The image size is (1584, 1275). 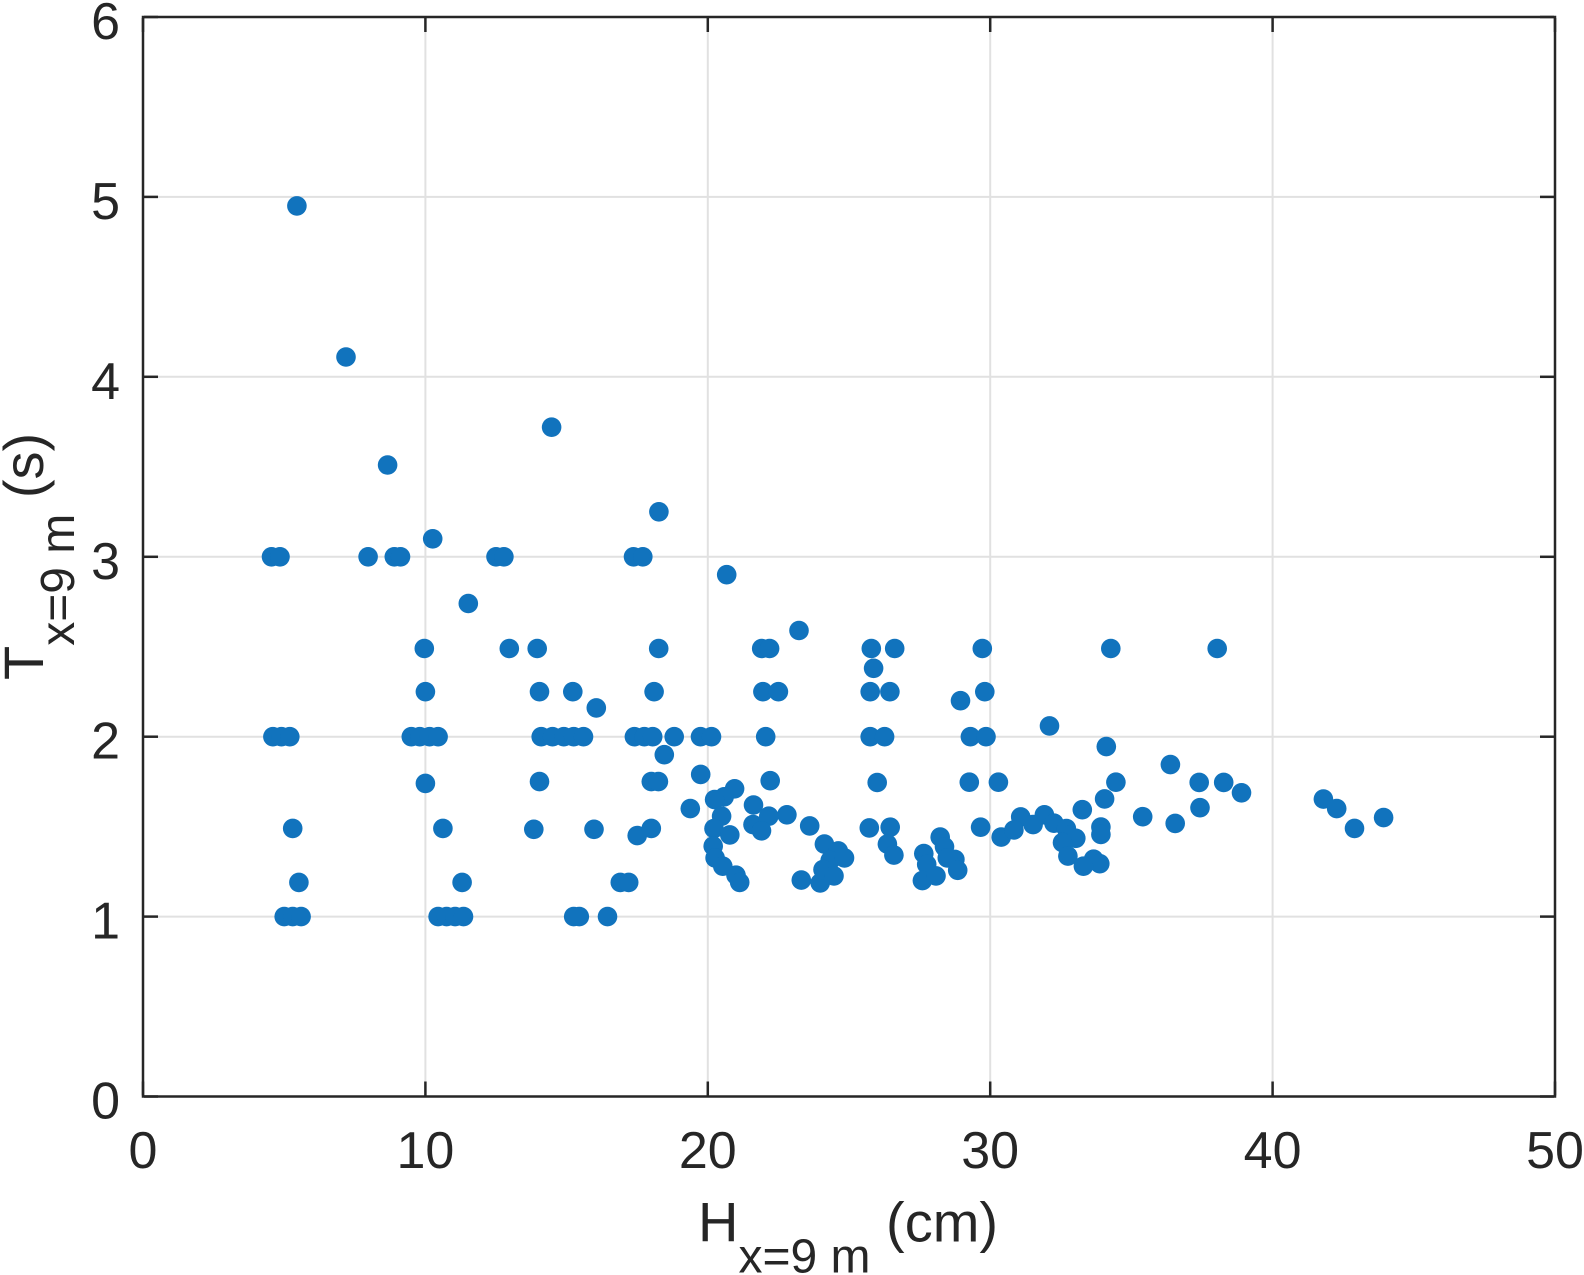 I want to click on svg-text: 20, so click(x=708, y=1151).